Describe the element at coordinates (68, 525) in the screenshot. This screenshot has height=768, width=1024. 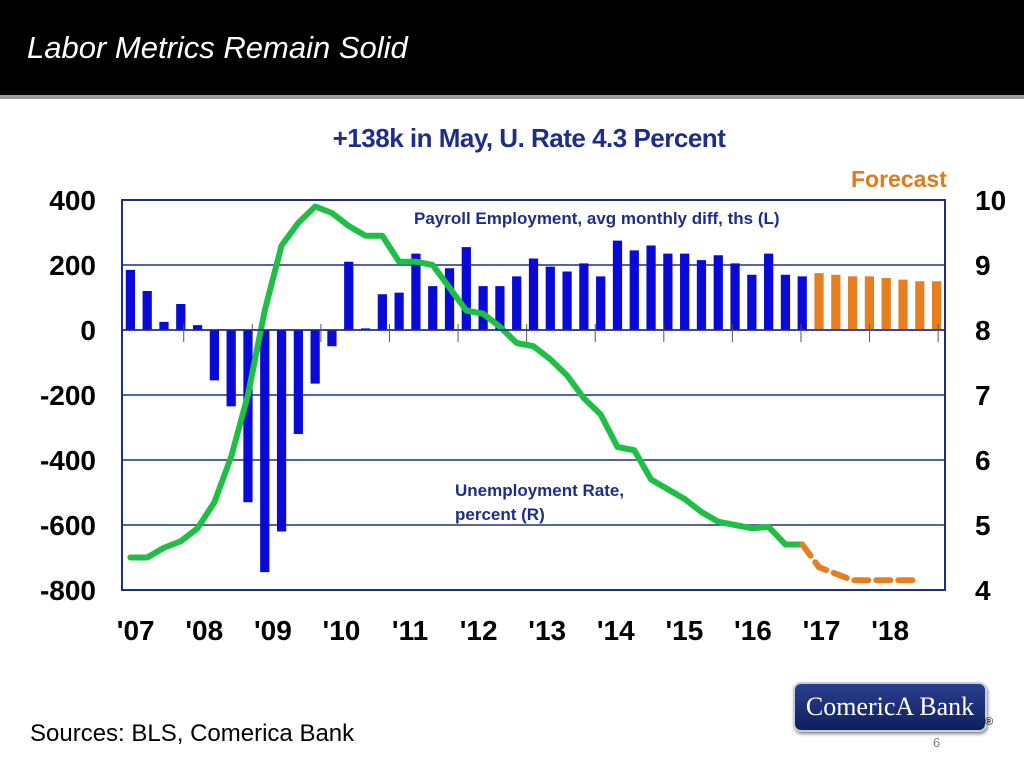
I see `left-tick-label: -600` at that location.